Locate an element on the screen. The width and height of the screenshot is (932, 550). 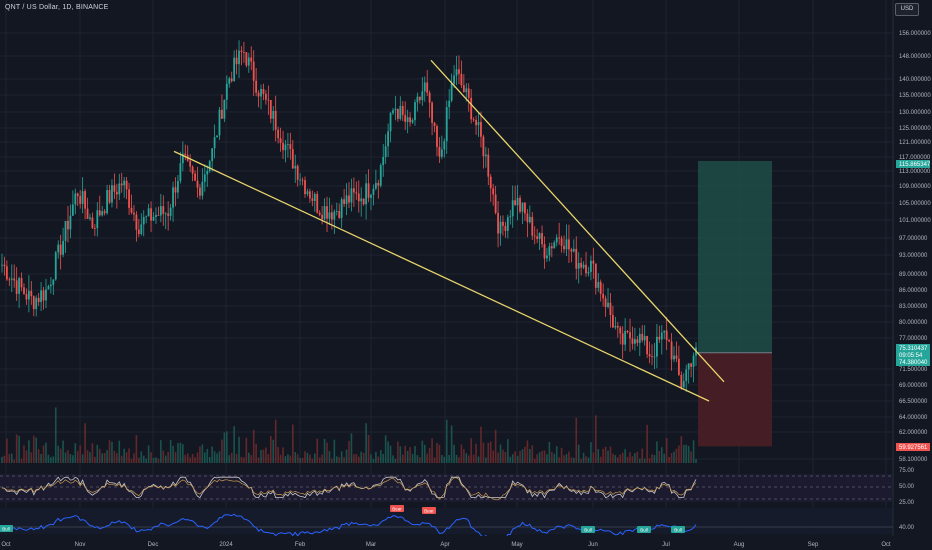
rsi-background is located at coordinates (446, 488).